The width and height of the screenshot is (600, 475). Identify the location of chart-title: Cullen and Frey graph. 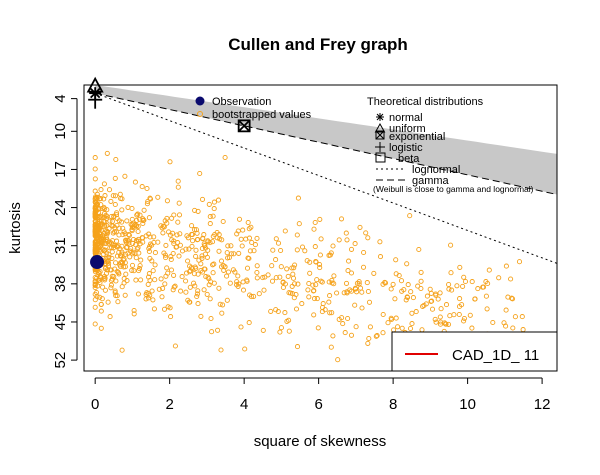
(317, 44).